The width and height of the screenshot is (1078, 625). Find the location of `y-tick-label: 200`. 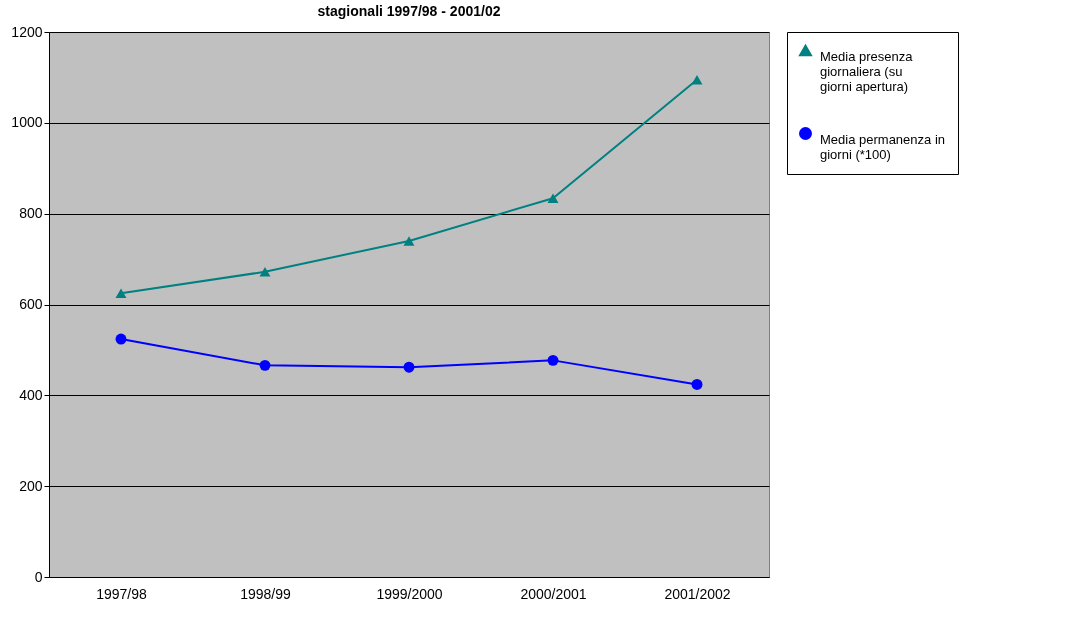

y-tick-label: 200 is located at coordinates (31, 485).